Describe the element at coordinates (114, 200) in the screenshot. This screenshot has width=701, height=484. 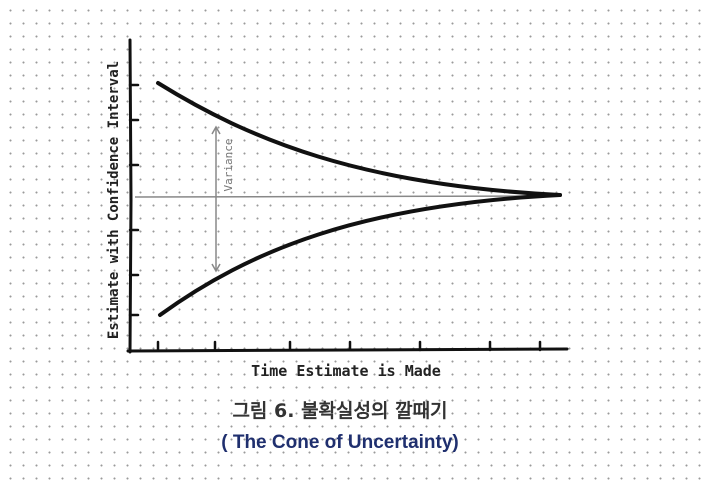
I see `y-axis-label: Estimate with Confidence Interval` at that location.